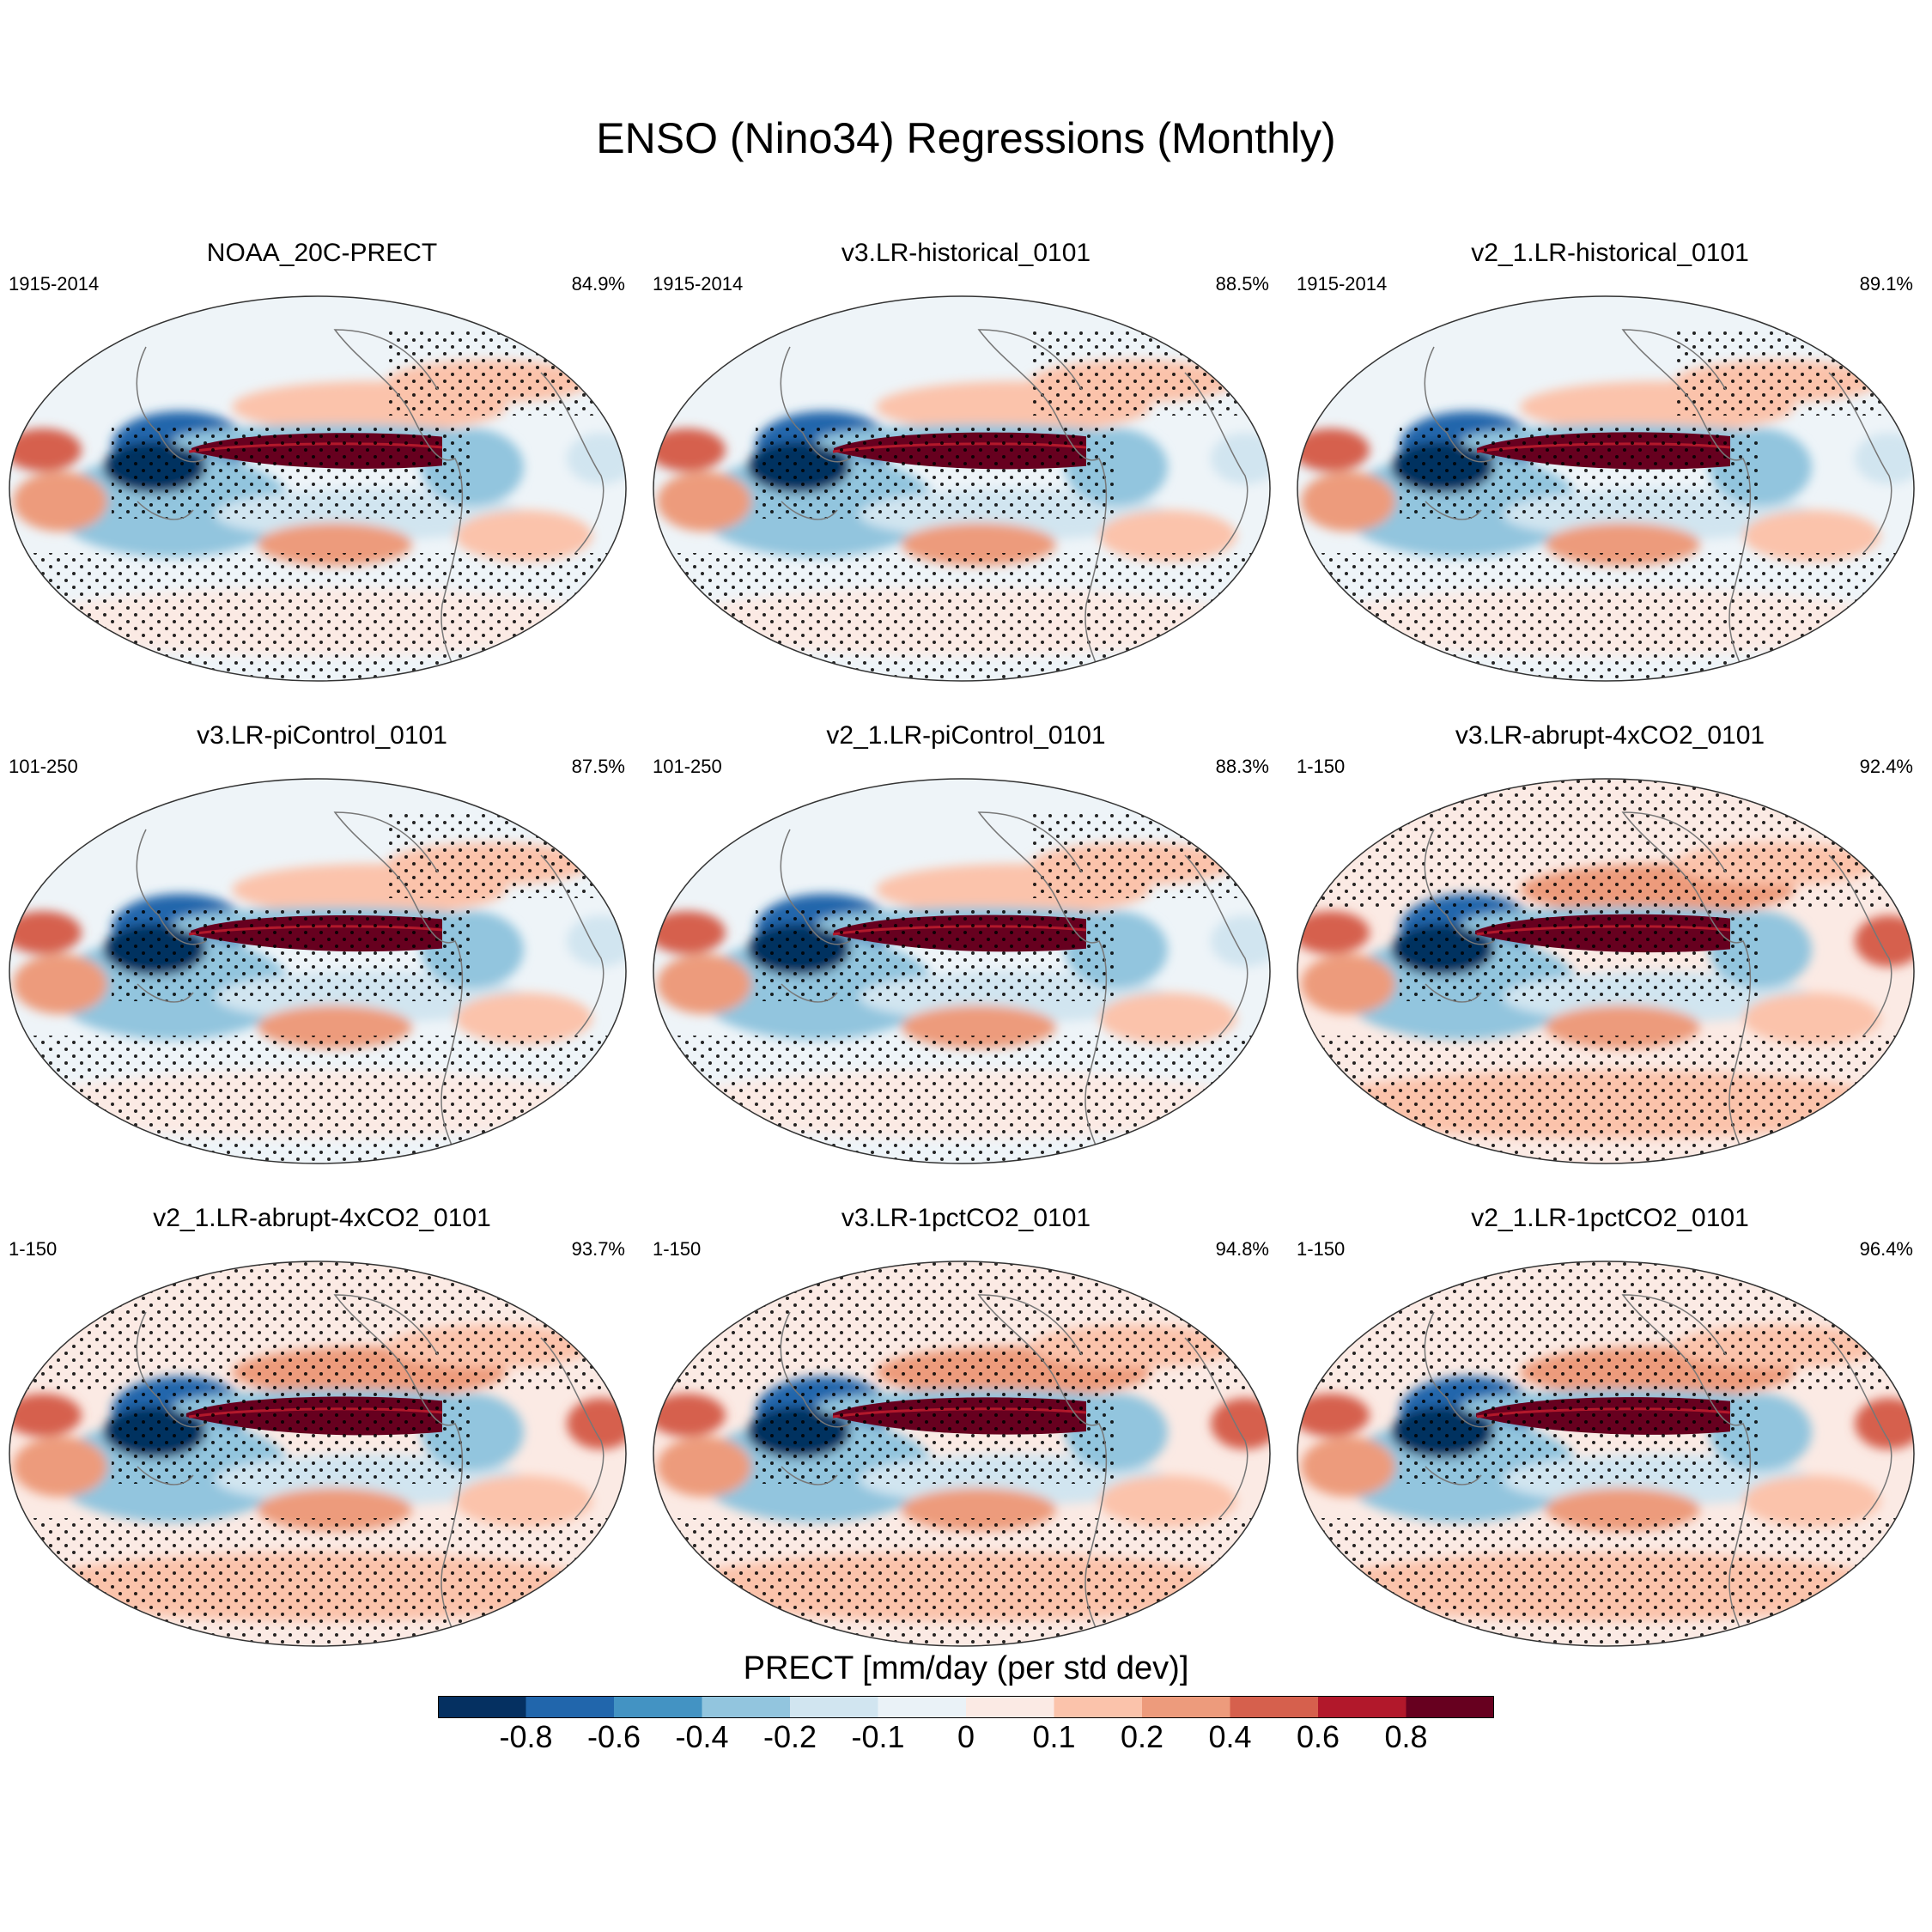 This screenshot has width=1932, height=1932. Describe the element at coordinates (614, 1737) in the screenshot. I see `colorbar-tick-label: -0.6` at that location.